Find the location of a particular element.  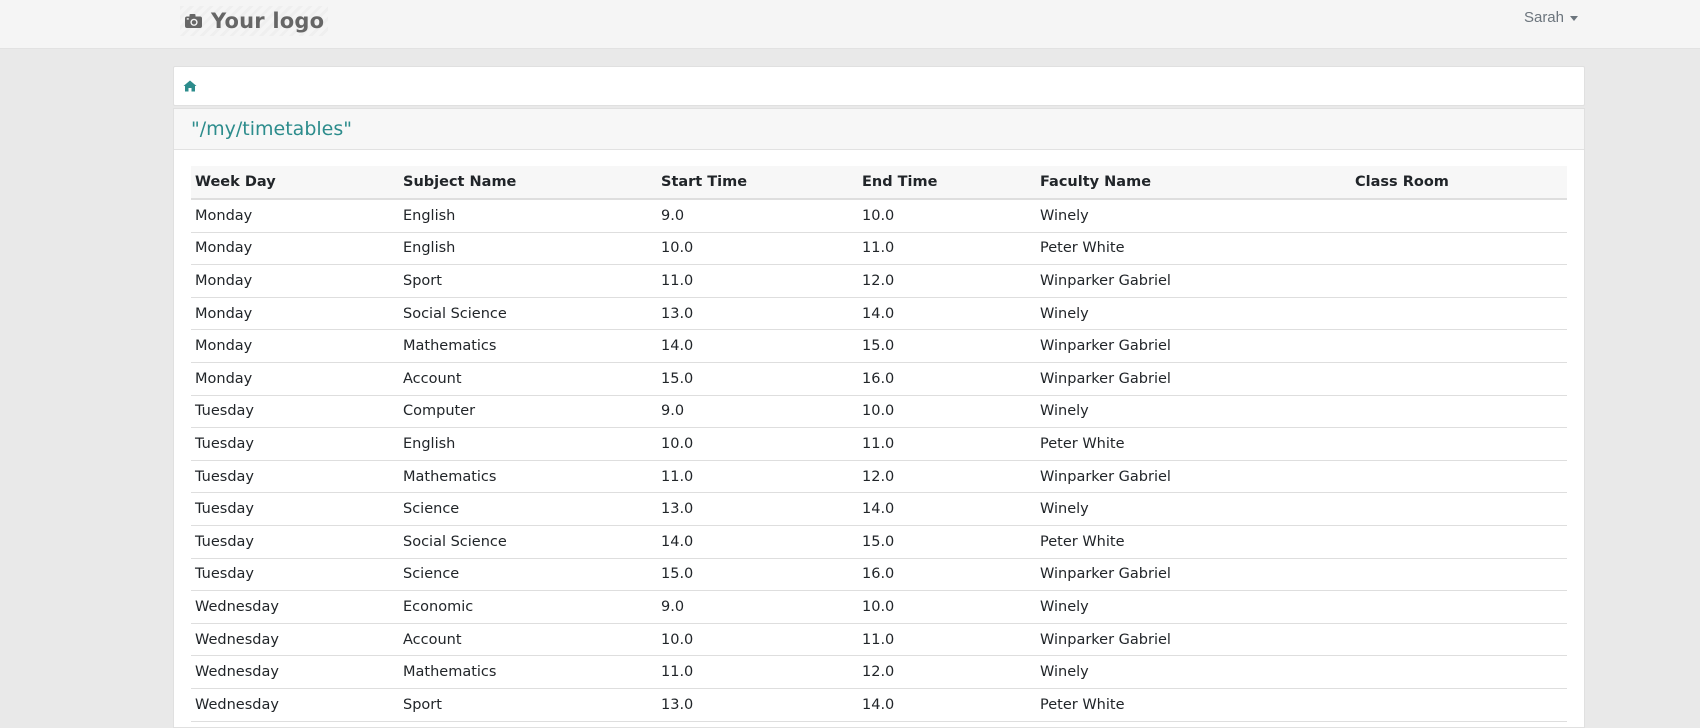

table-row: Wednesday Mathematics 11.0 12.0 Winely is located at coordinates (879, 672).